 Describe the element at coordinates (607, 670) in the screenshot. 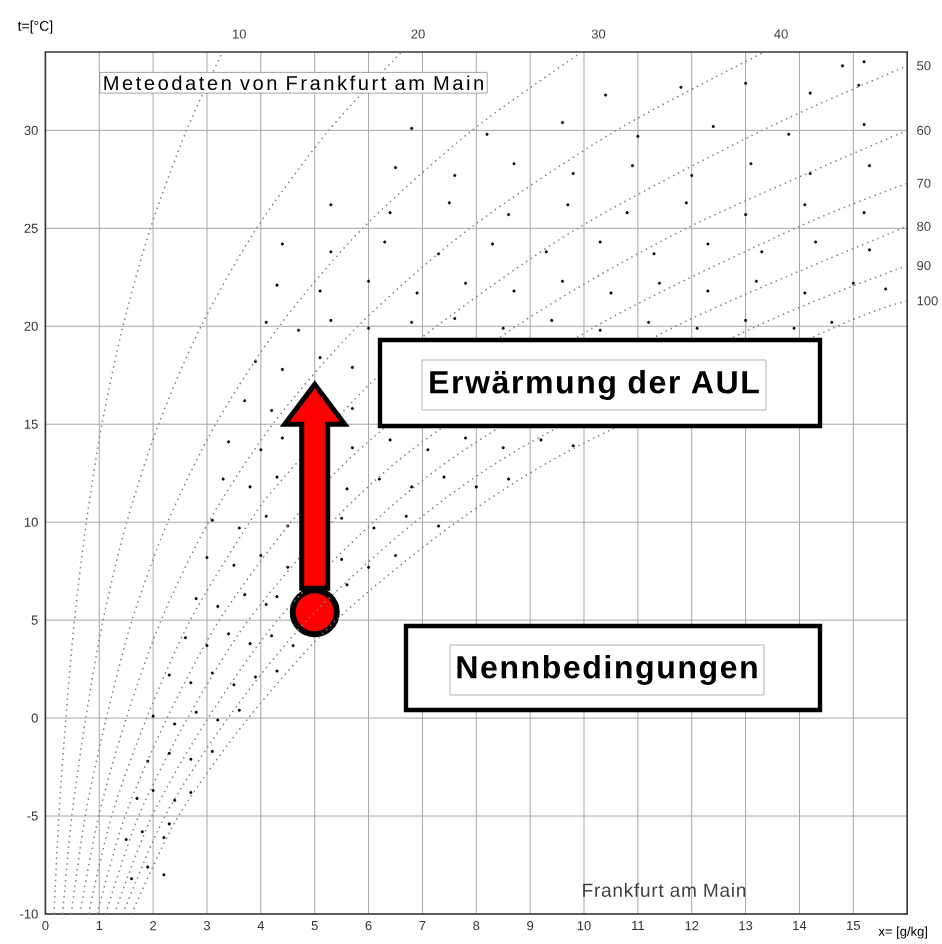

I see `annotation: Nennbedingungen` at that location.